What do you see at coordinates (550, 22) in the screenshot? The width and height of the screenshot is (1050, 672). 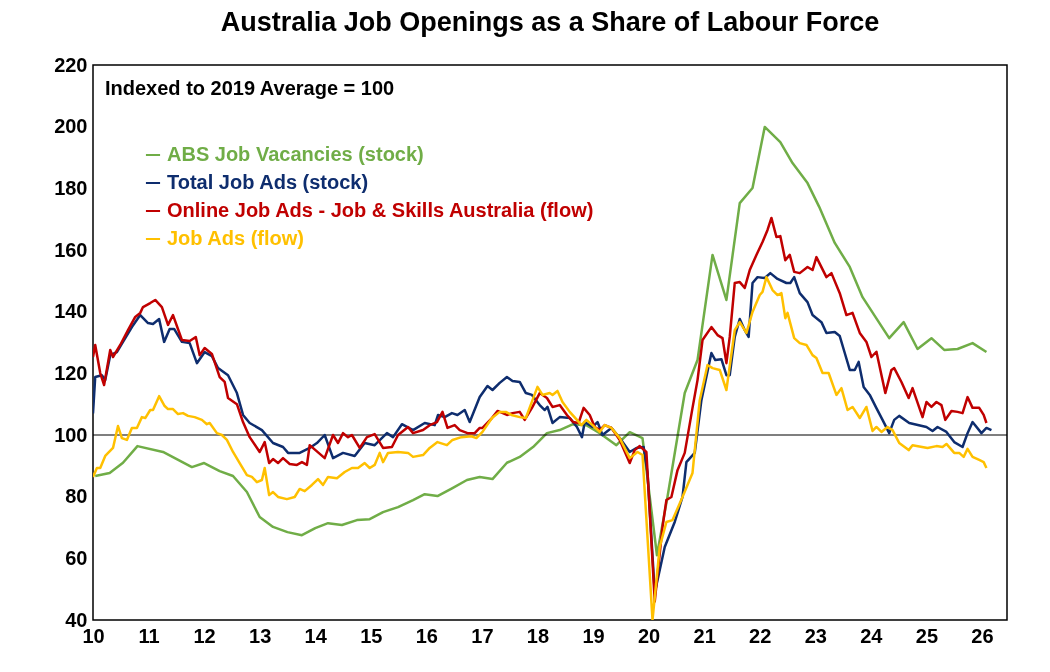 I see `chart-title: Australia Job Openings as a Share of Labour Force` at bounding box center [550, 22].